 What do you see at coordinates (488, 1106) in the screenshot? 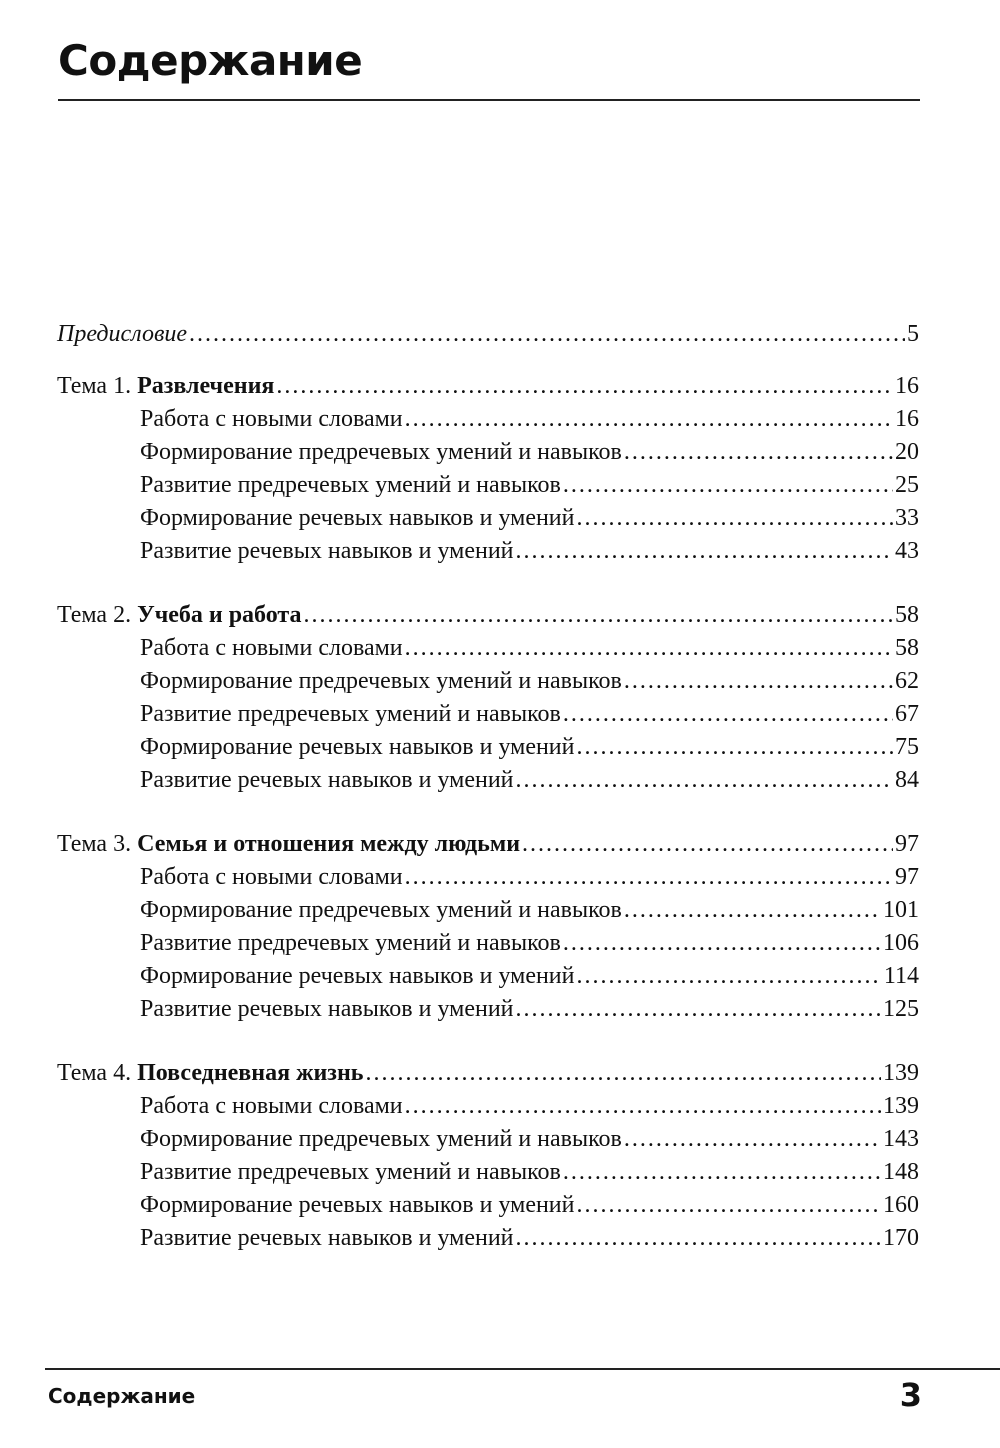
I see `toc-entry-section: Работа с новыми словами 139` at bounding box center [488, 1106].